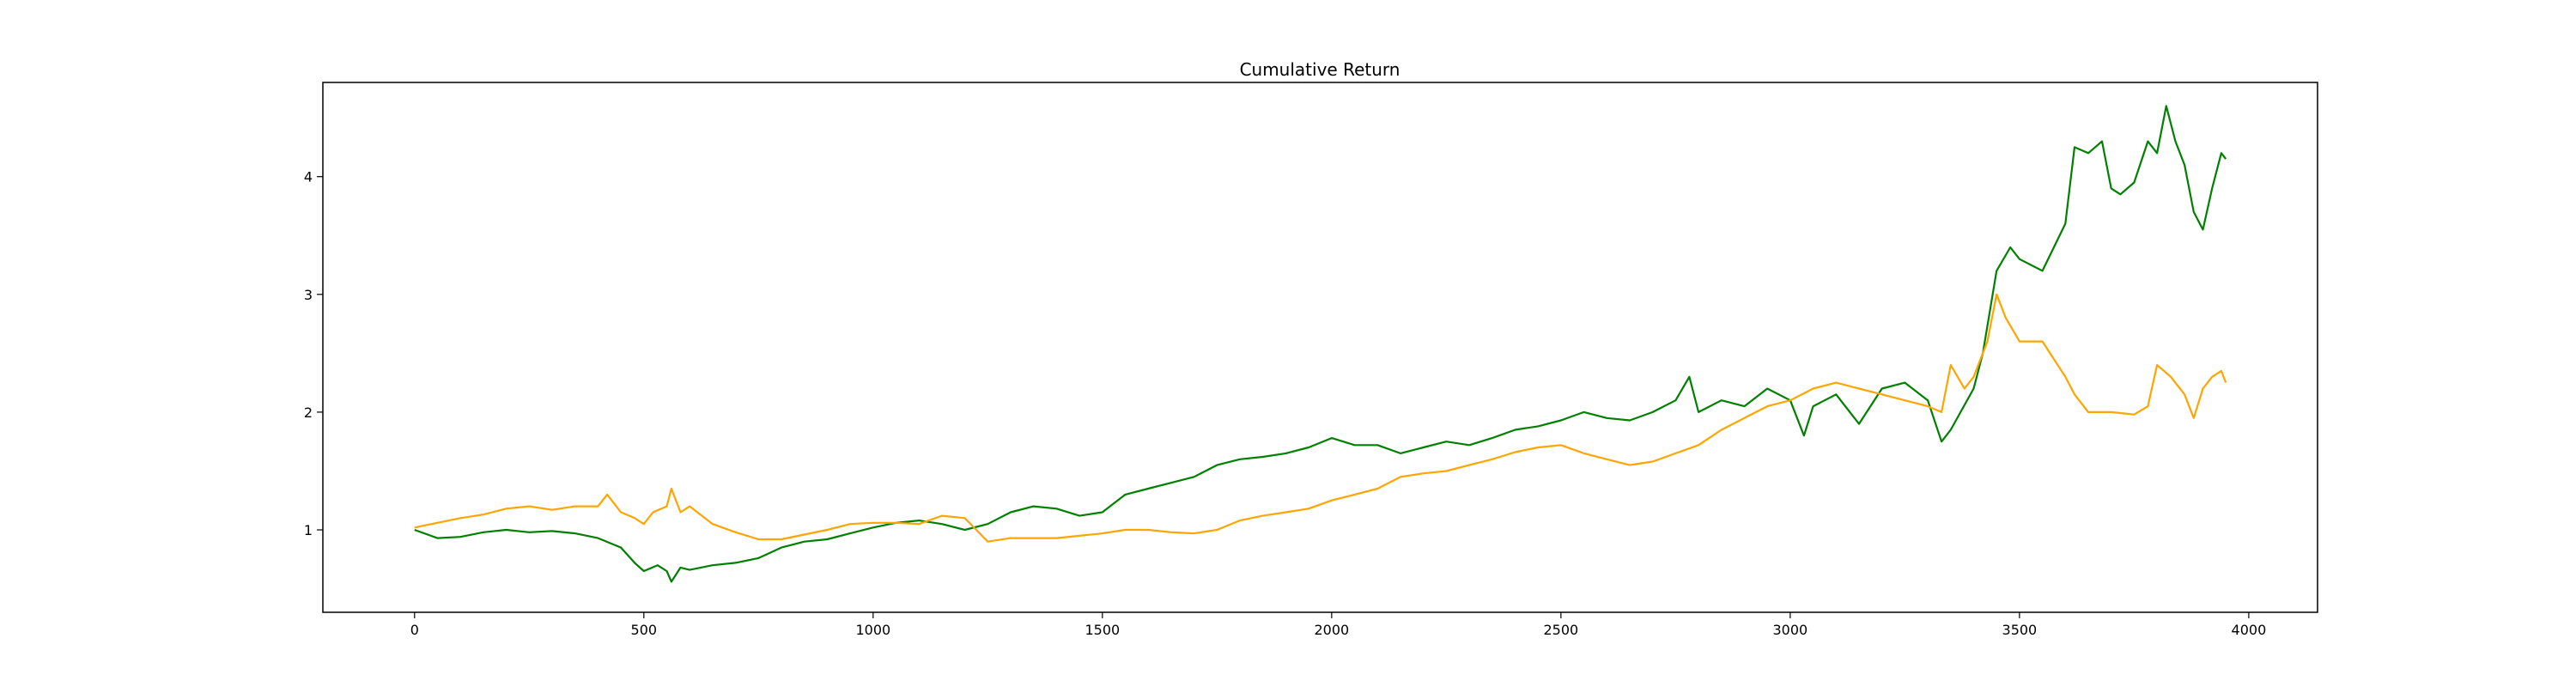  Describe the element at coordinates (2020, 630) in the screenshot. I see `x-tick-label: 3500` at that location.